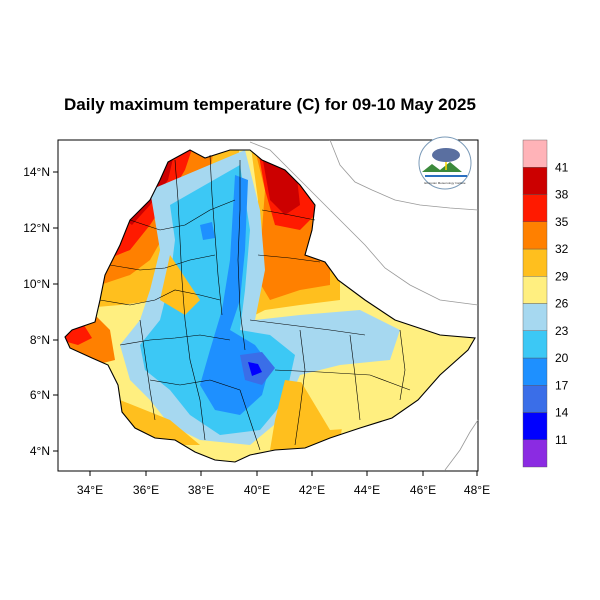 The height and width of the screenshot is (600, 600). I want to click on logo-caption: Ethiopian Meteorology Institute, so click(445, 183).